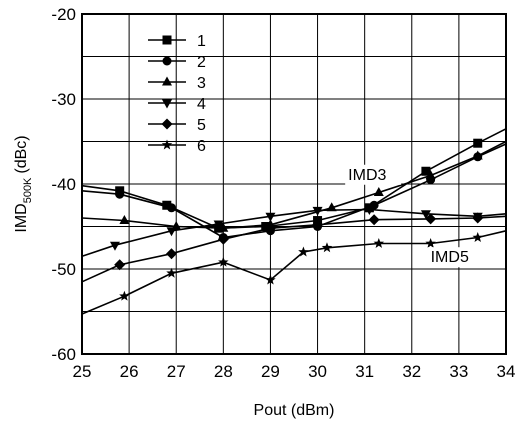 This screenshot has height=425, width=517. I want to click on y-tick-label: -20, so click(63, 14).